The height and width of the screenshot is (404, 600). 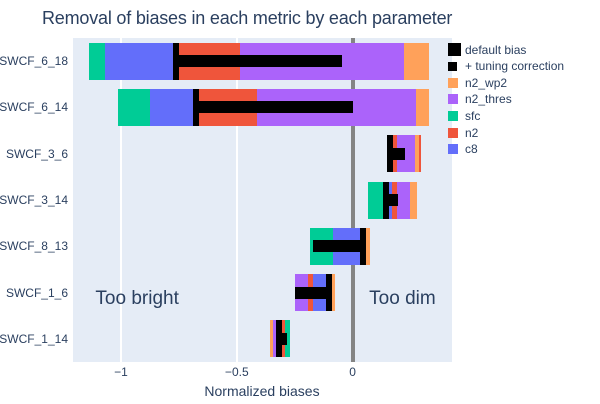 I want to click on x-tick-label-0: 0, so click(x=352, y=372).